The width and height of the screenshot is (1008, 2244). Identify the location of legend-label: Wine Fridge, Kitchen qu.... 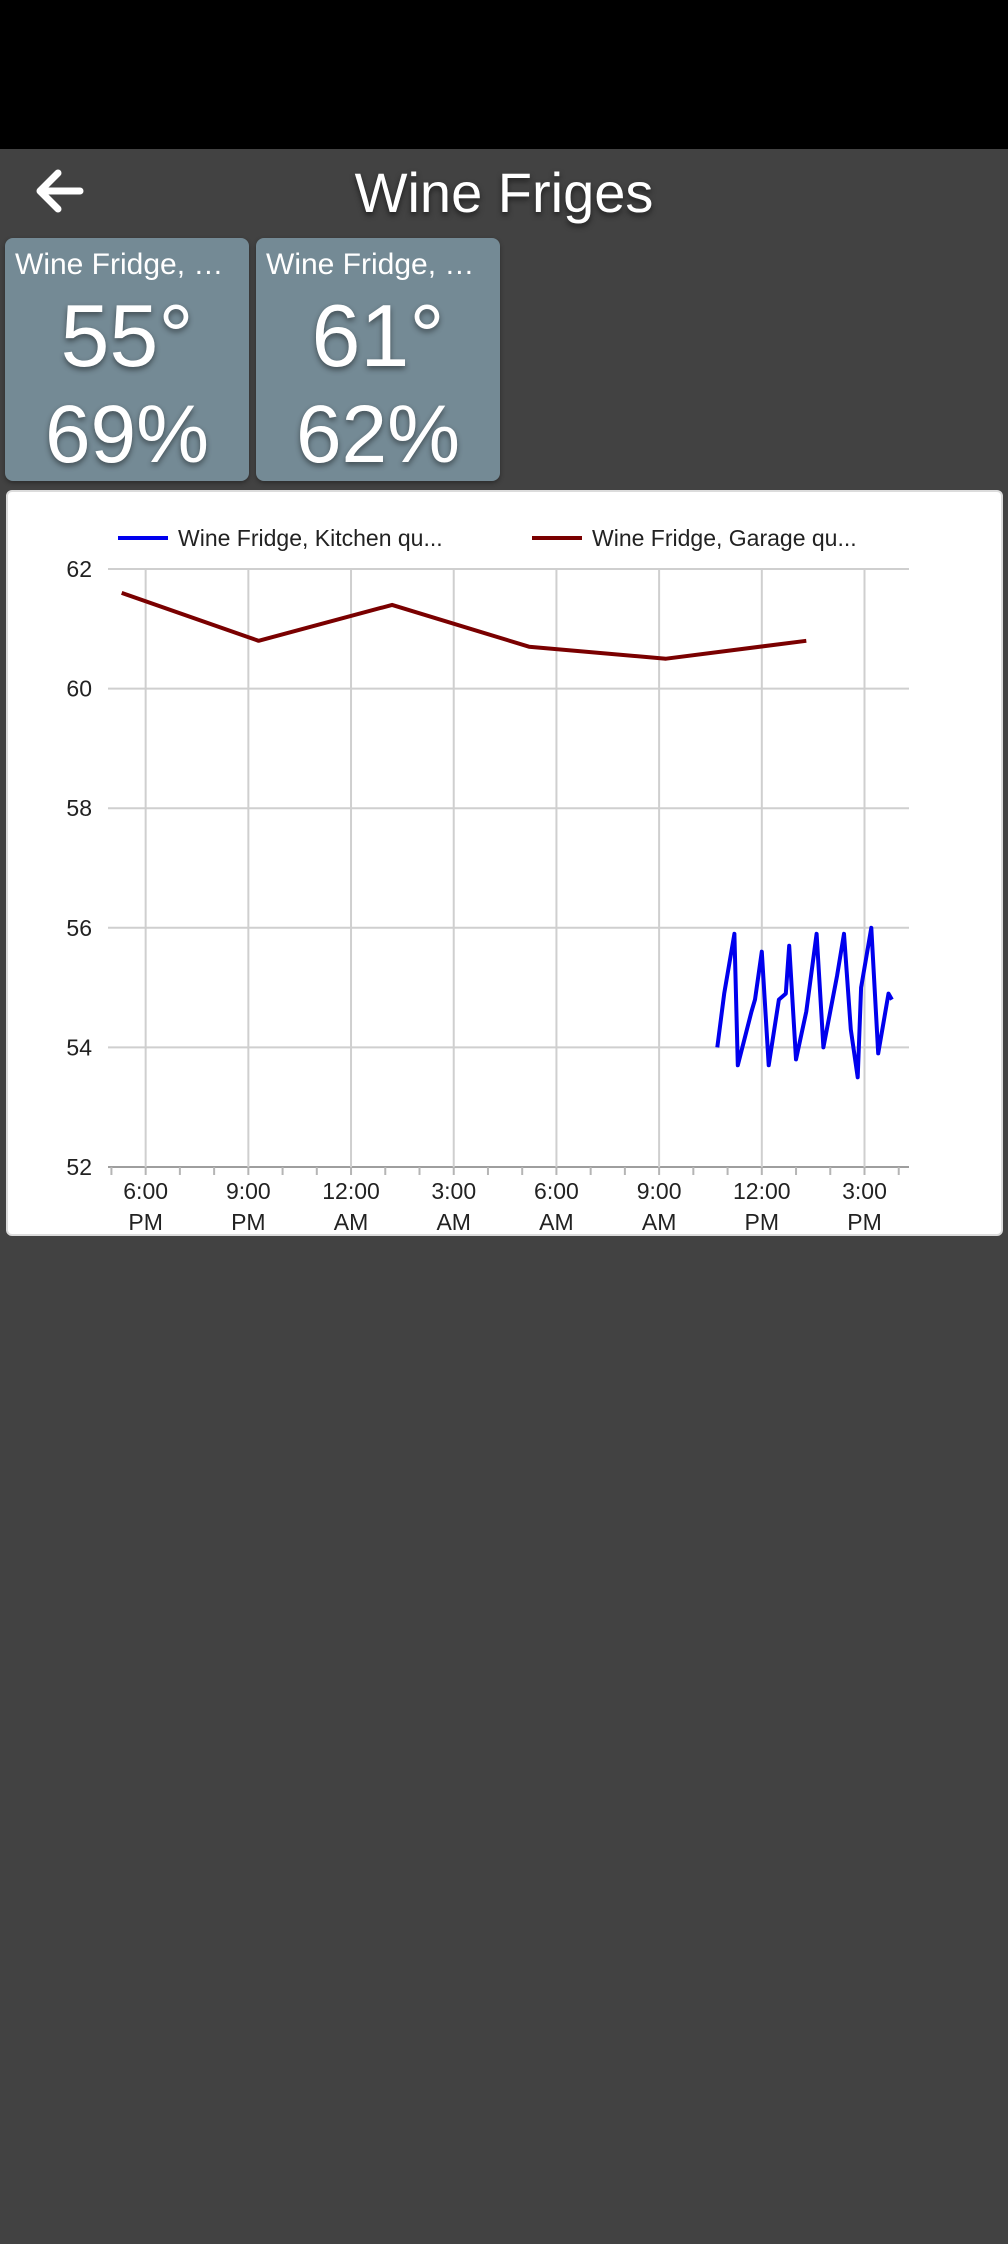
(310, 538).